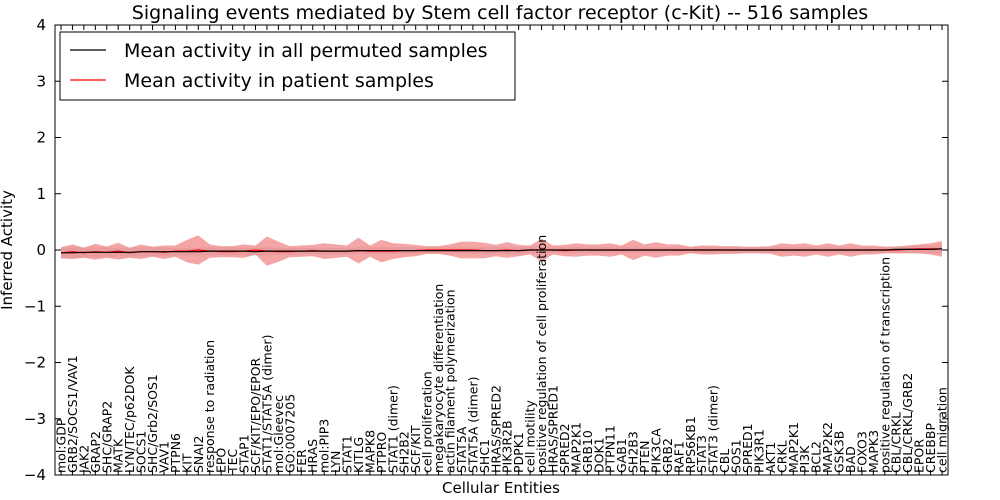 This screenshot has width=1000, height=500. Describe the element at coordinates (129, 419) in the screenshot. I see `x-tick-label: LYN/TEC/p62DOK` at that location.